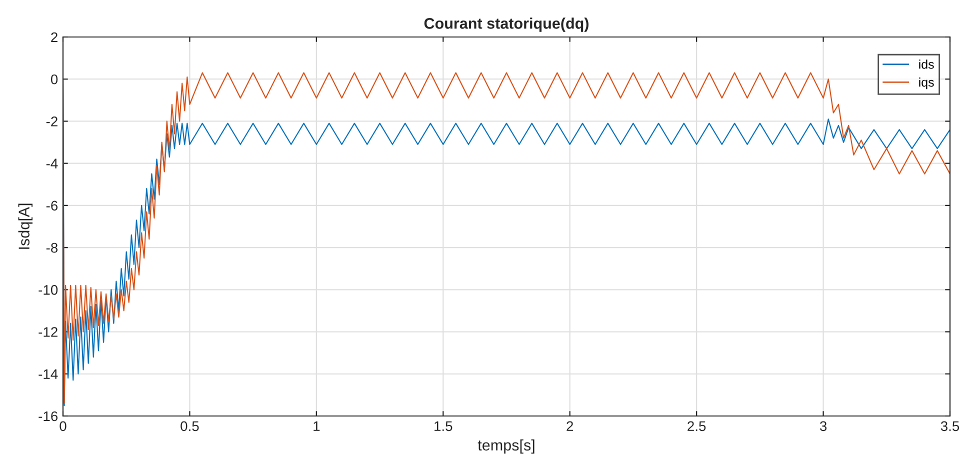  What do you see at coordinates (317, 426) in the screenshot?
I see `x-tick-label: 1` at bounding box center [317, 426].